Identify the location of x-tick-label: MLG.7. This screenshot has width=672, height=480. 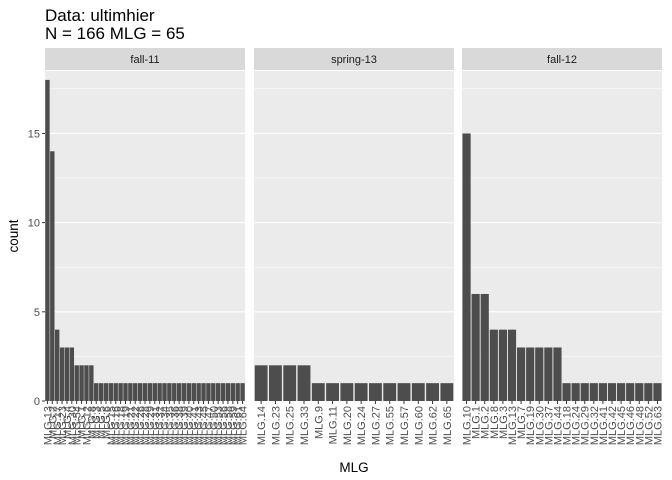
(522, 422).